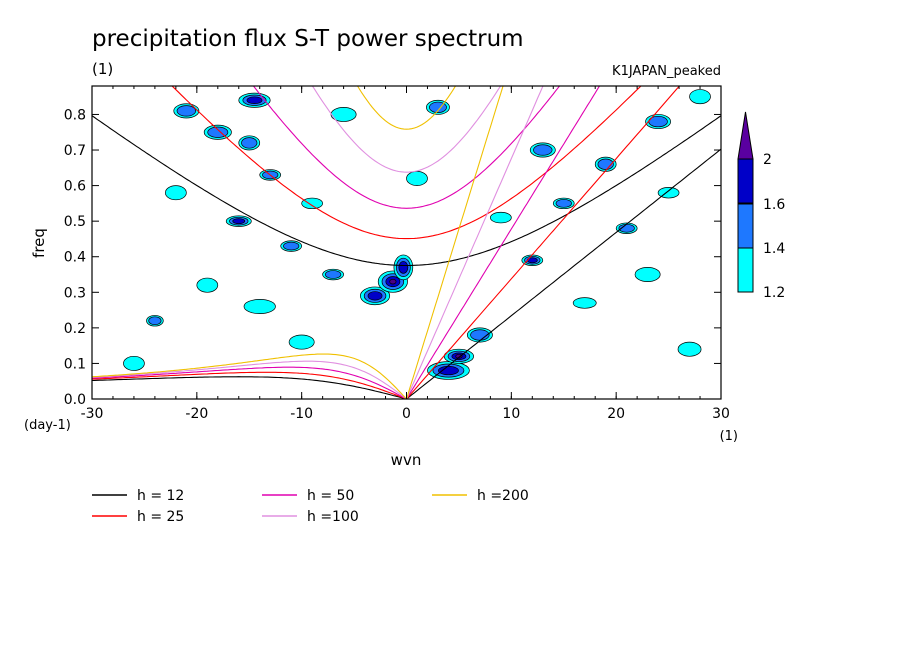 The image size is (904, 654). What do you see at coordinates (75, 400) in the screenshot?
I see `y-tick-label: 0.0` at bounding box center [75, 400].